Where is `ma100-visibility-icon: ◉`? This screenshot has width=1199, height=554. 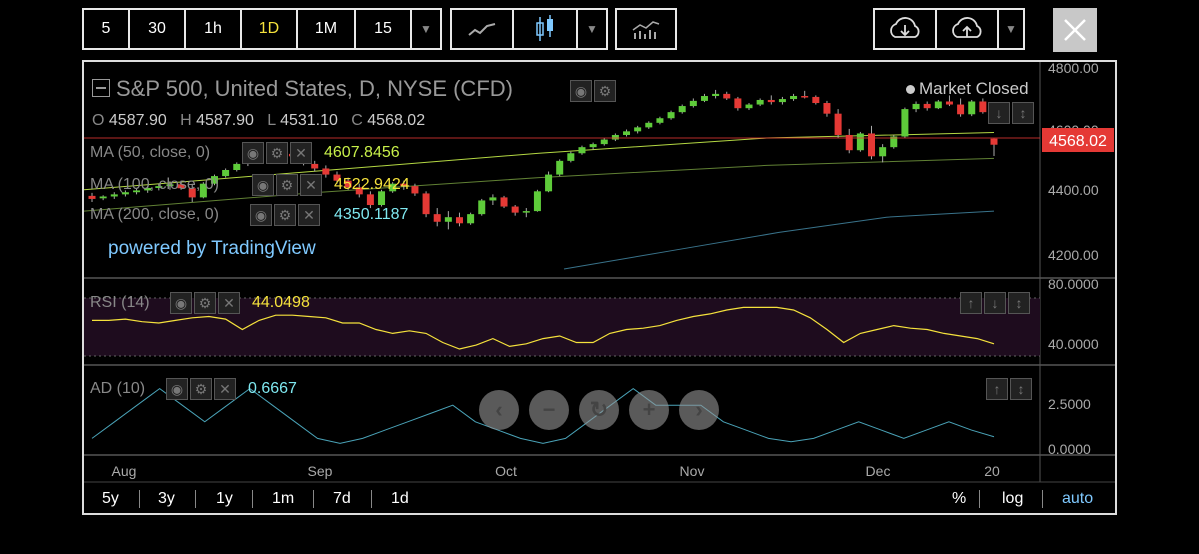
ma100-visibility-icon: ◉ is located at coordinates (263, 185).